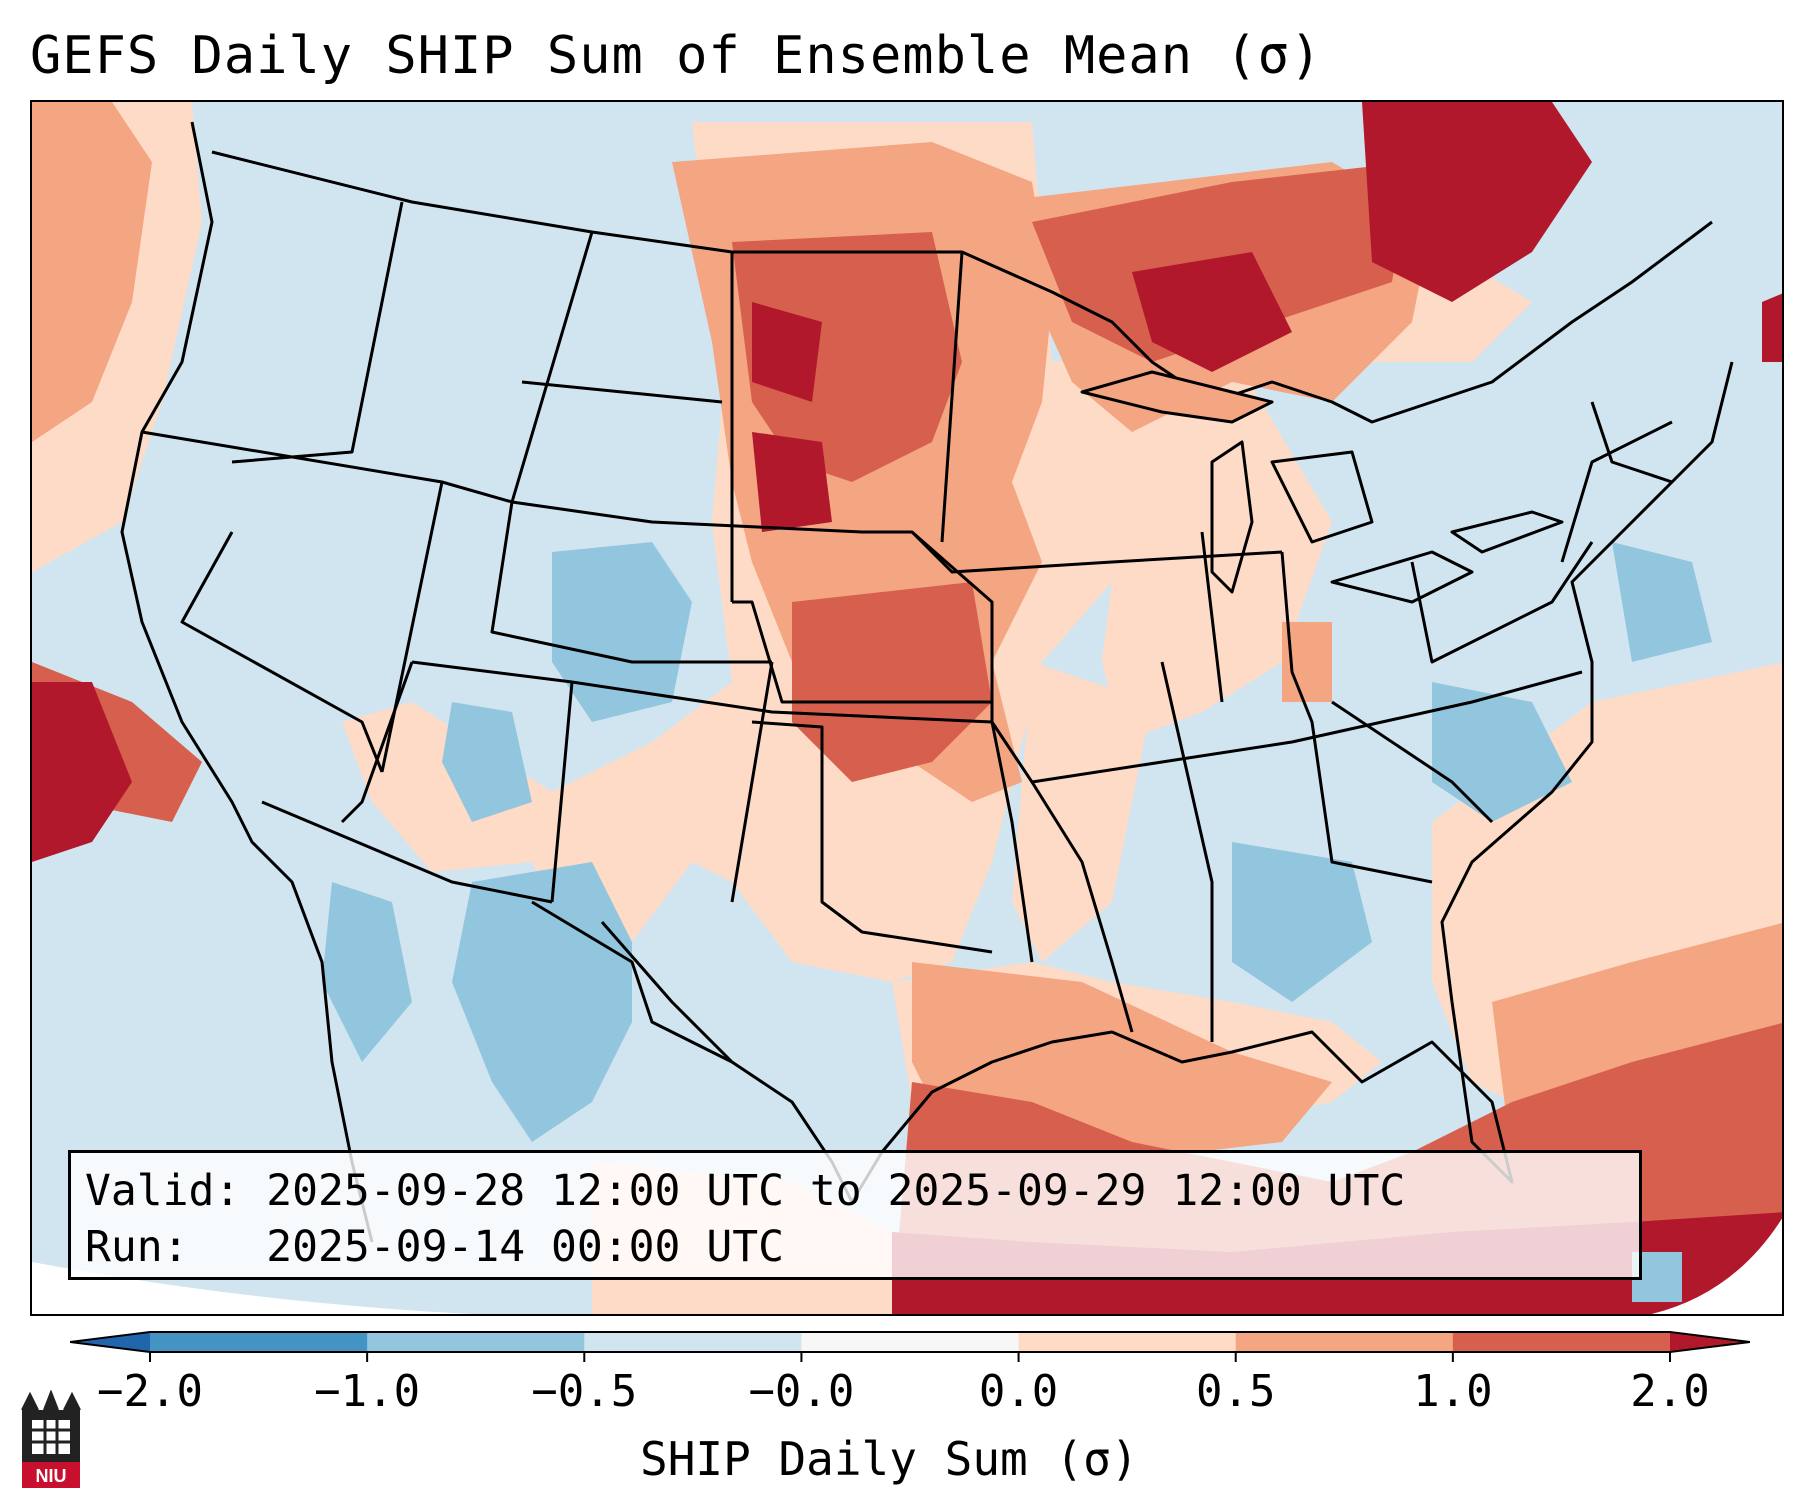 The width and height of the screenshot is (1803, 1506). Describe the element at coordinates (676, 56) in the screenshot. I see `map-title: GEFS Daily SHIP Sum of Ensemble Mean (σ)` at that location.